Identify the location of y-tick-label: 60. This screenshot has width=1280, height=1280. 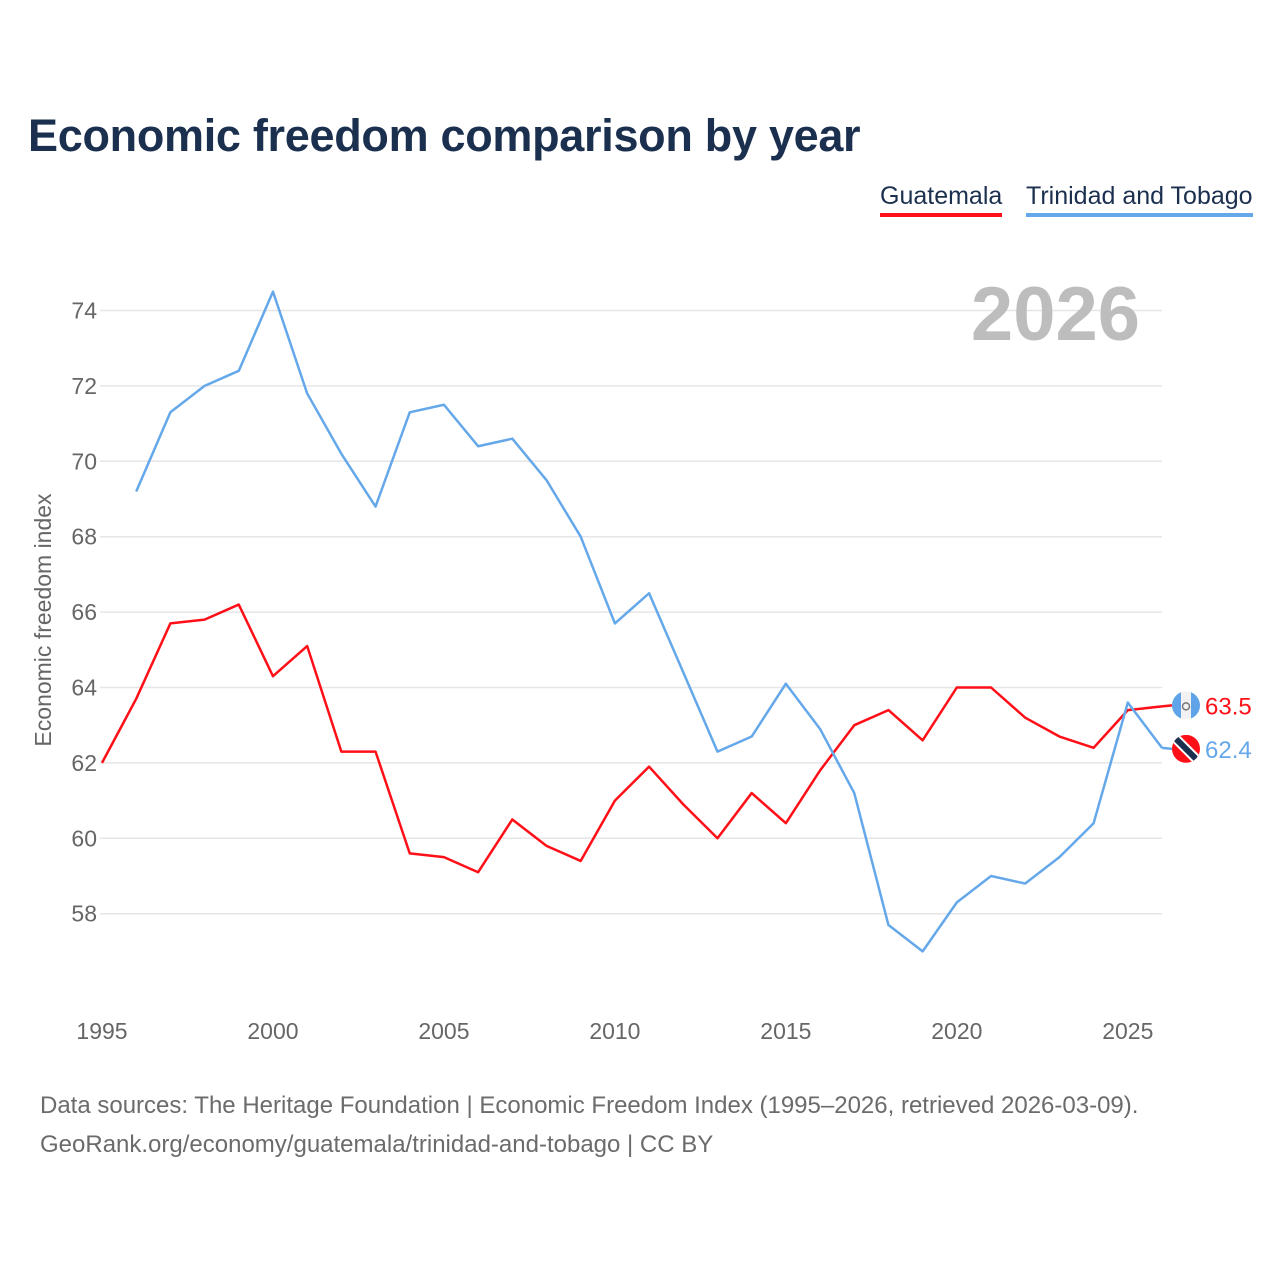
(84, 838).